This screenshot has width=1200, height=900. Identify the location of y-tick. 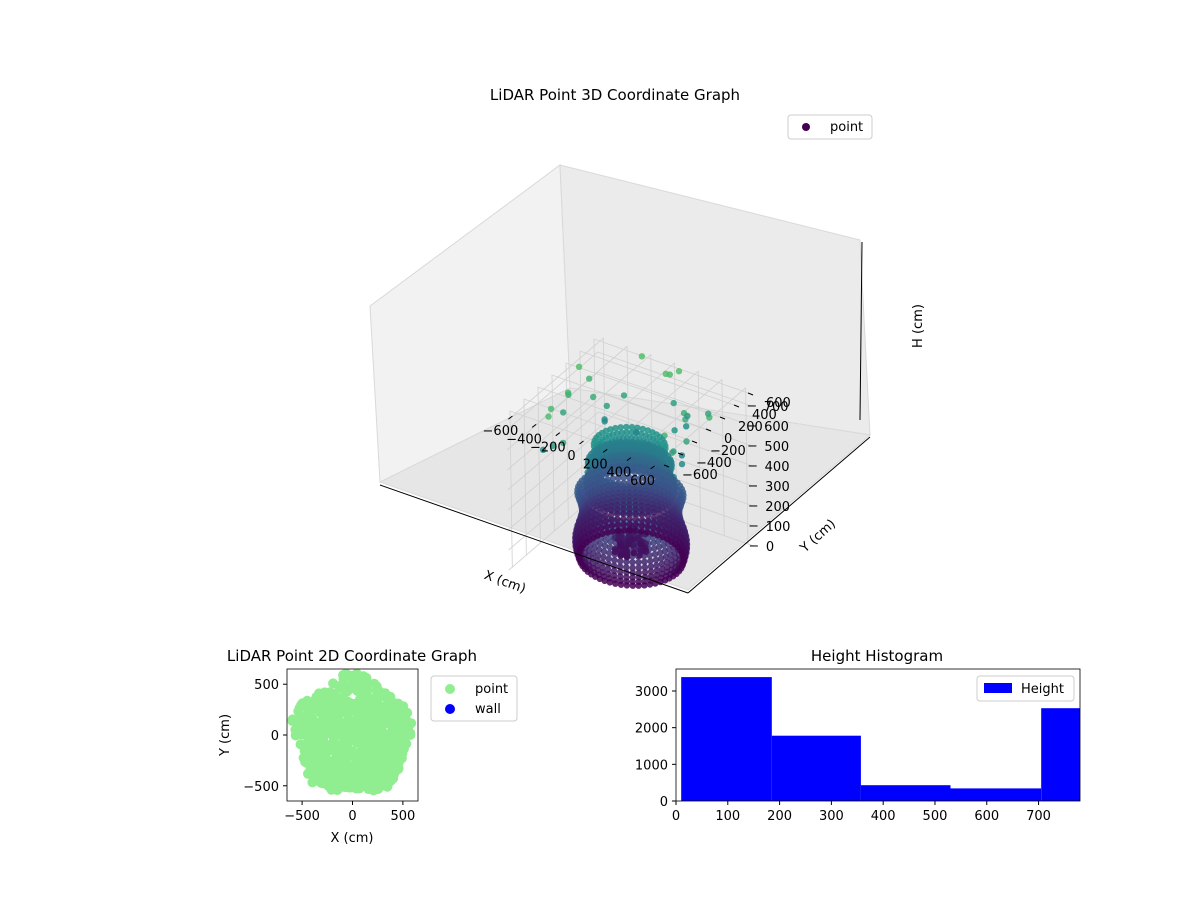
(722, 418).